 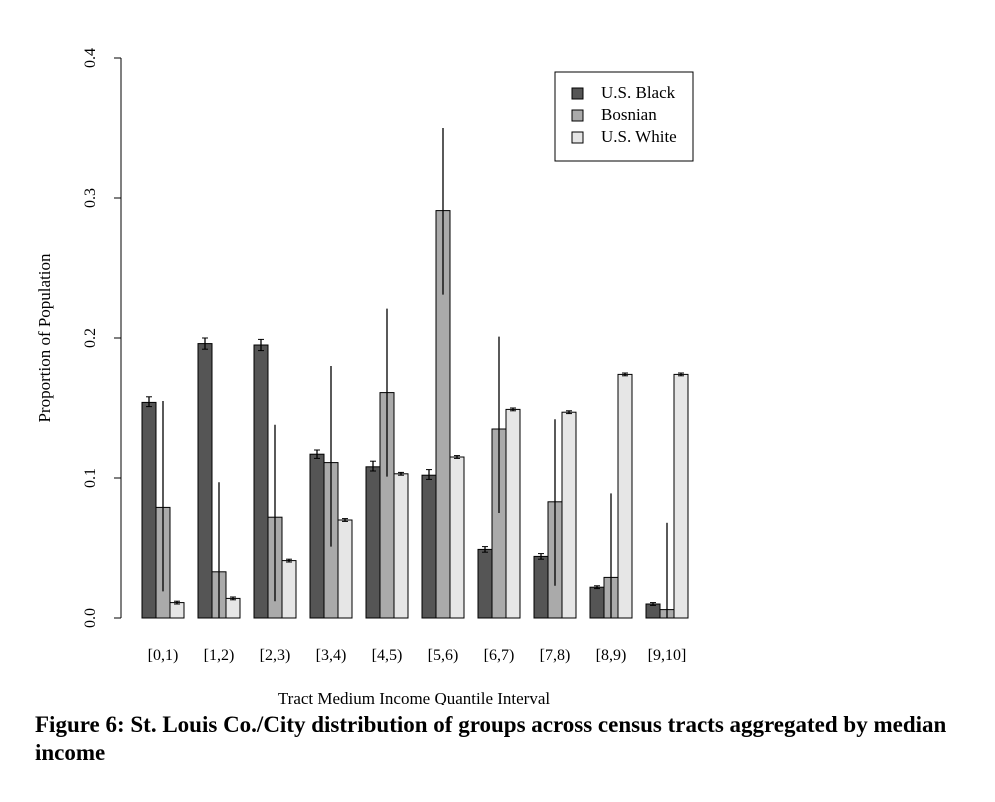 I want to click on y-tick-label: 0.3, so click(x=90, y=198).